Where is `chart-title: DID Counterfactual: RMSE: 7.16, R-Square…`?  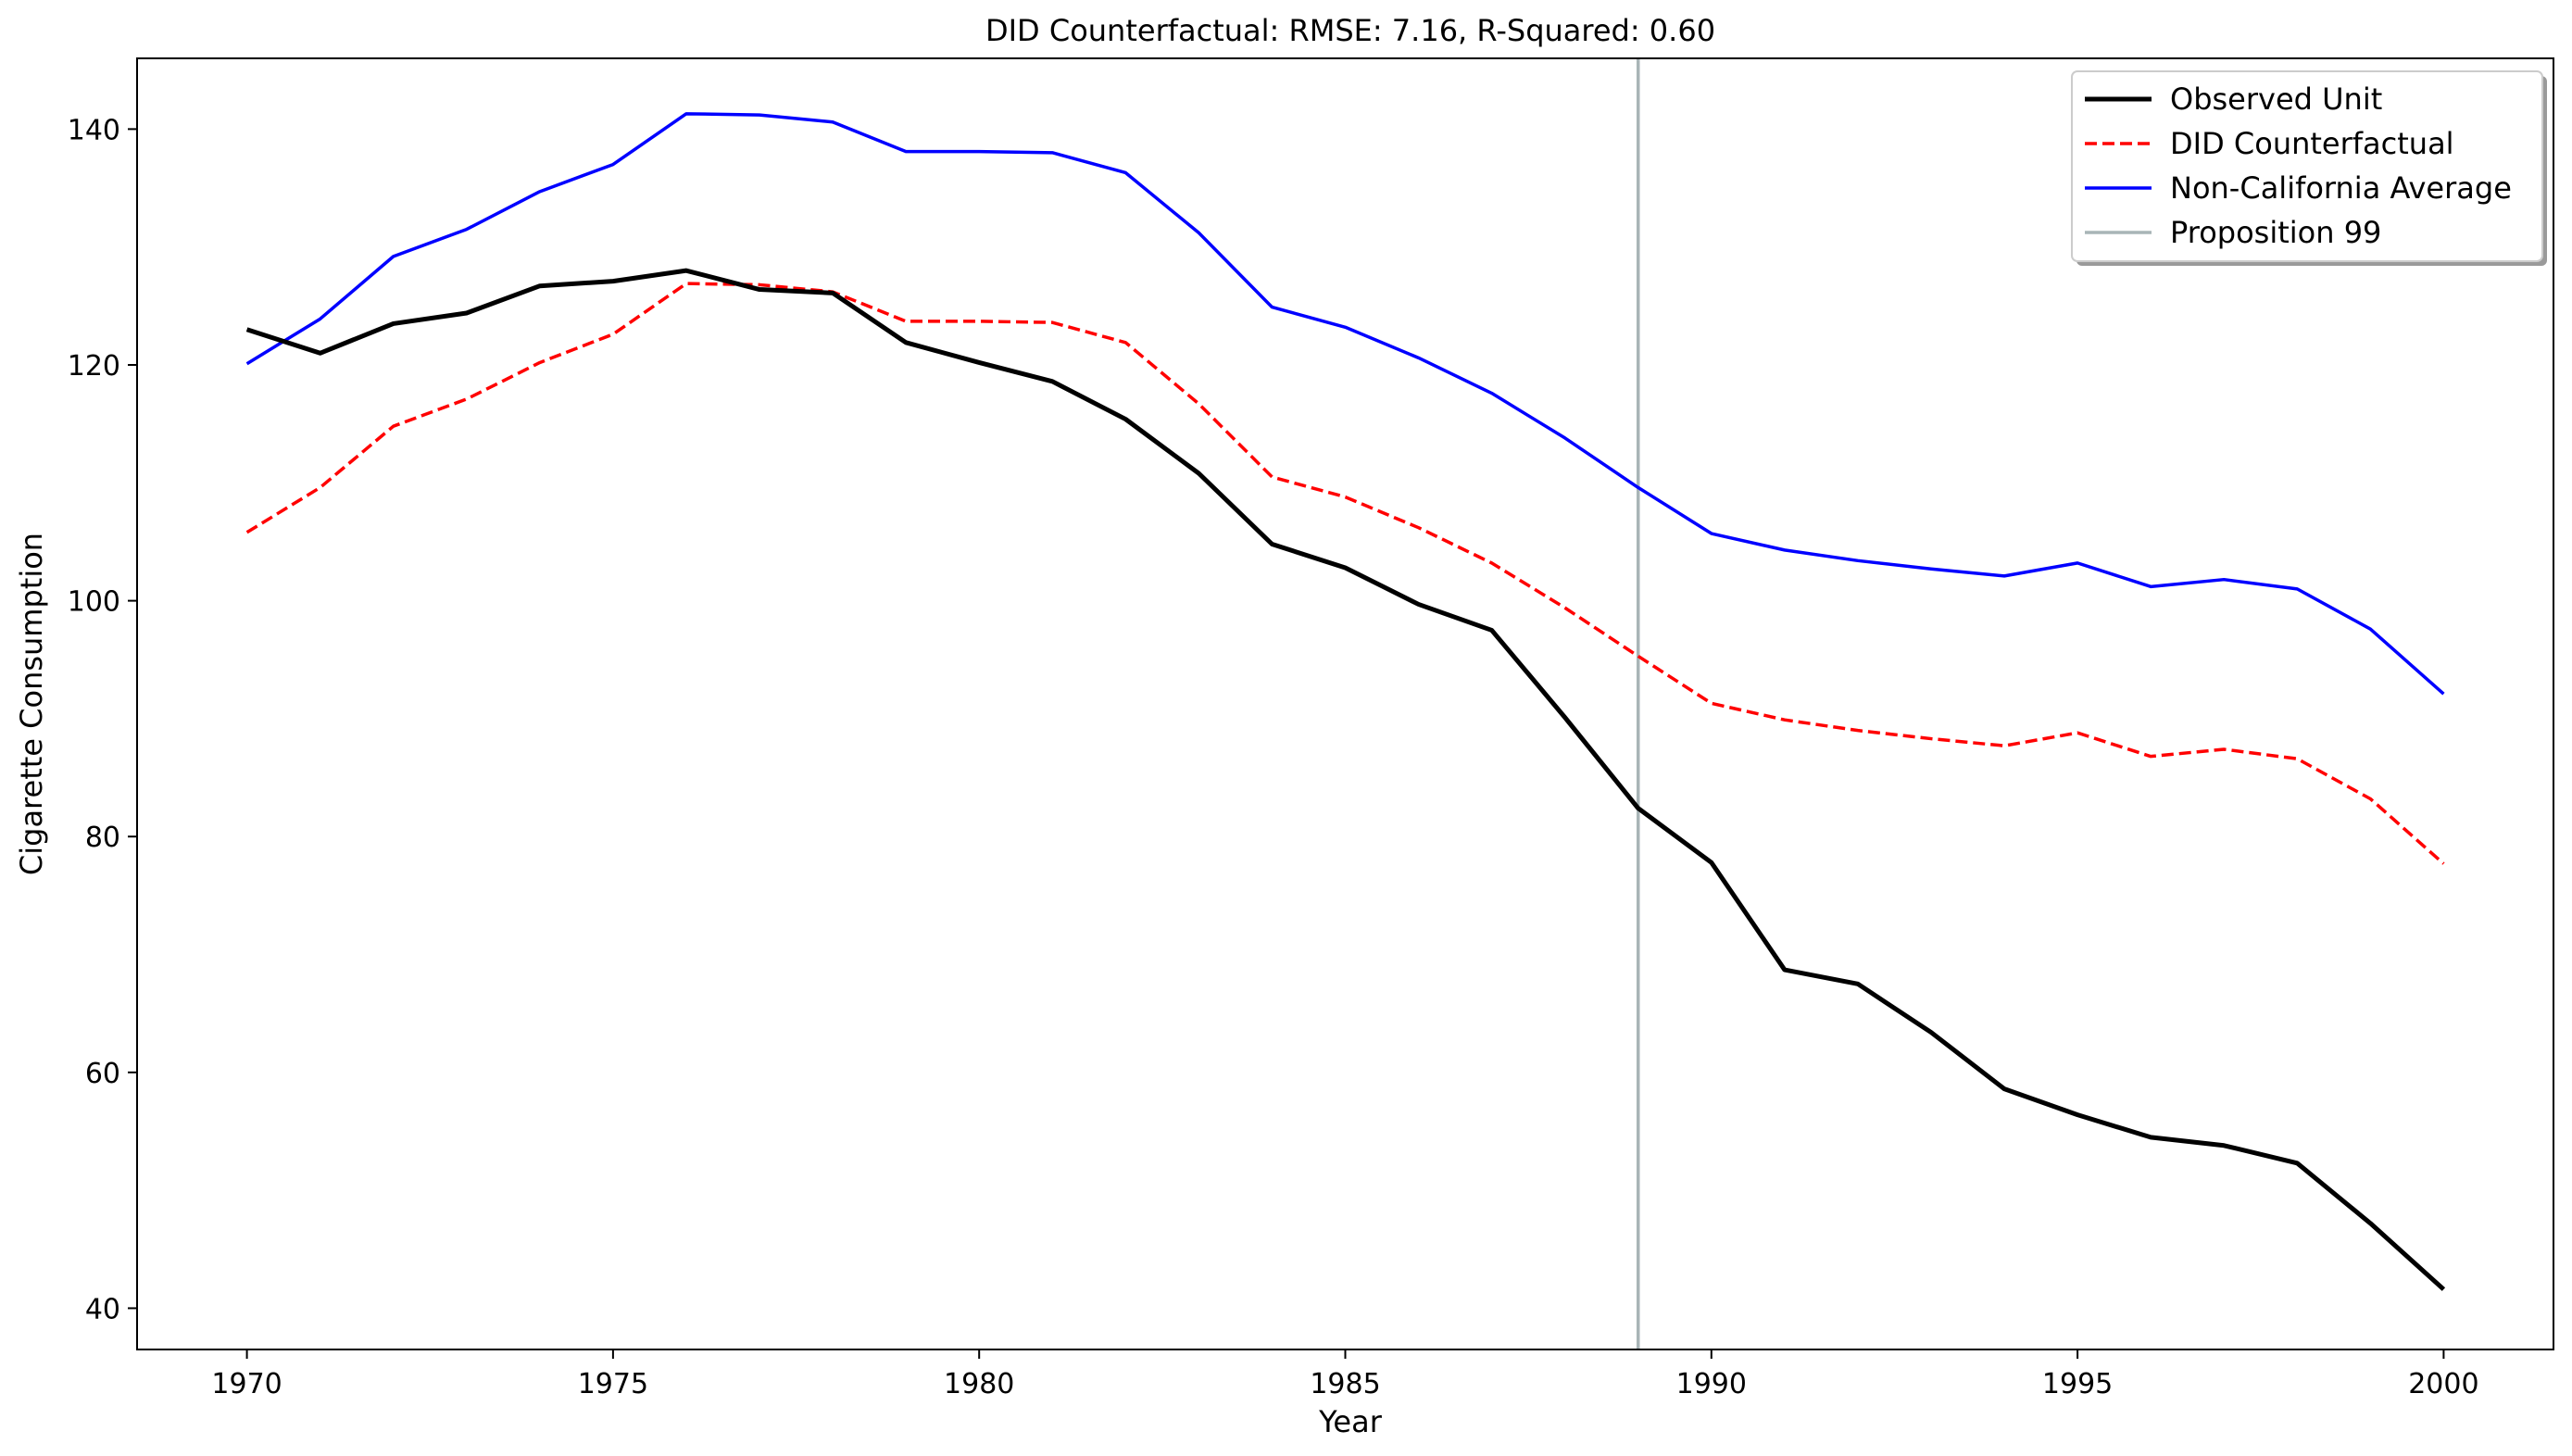
chart-title: DID Counterfactual: RMSE: 7.16, R-Square… is located at coordinates (1350, 30).